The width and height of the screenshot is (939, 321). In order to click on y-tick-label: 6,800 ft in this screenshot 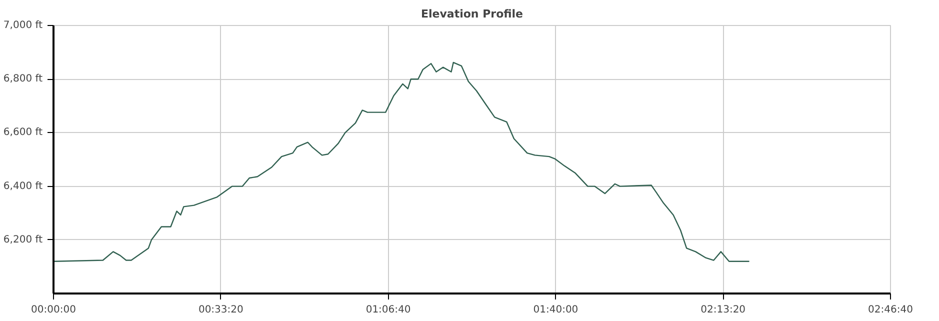, I will do `click(23, 79)`.